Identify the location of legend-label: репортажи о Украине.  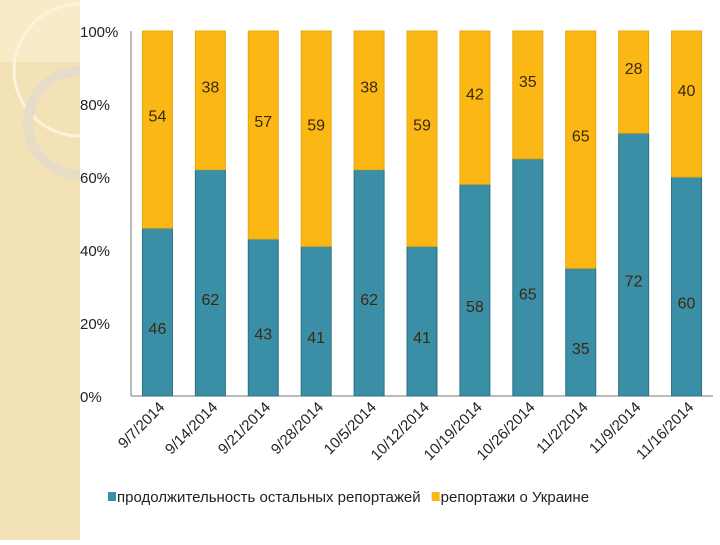
(515, 497).